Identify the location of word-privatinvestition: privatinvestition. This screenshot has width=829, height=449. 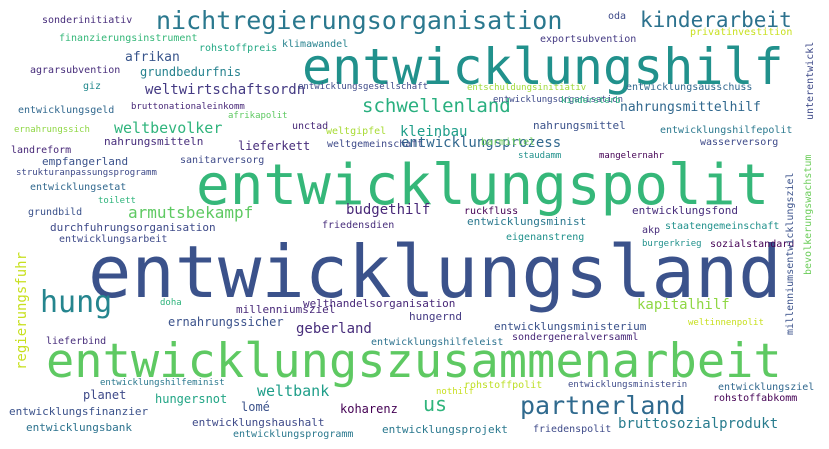
(741, 32).